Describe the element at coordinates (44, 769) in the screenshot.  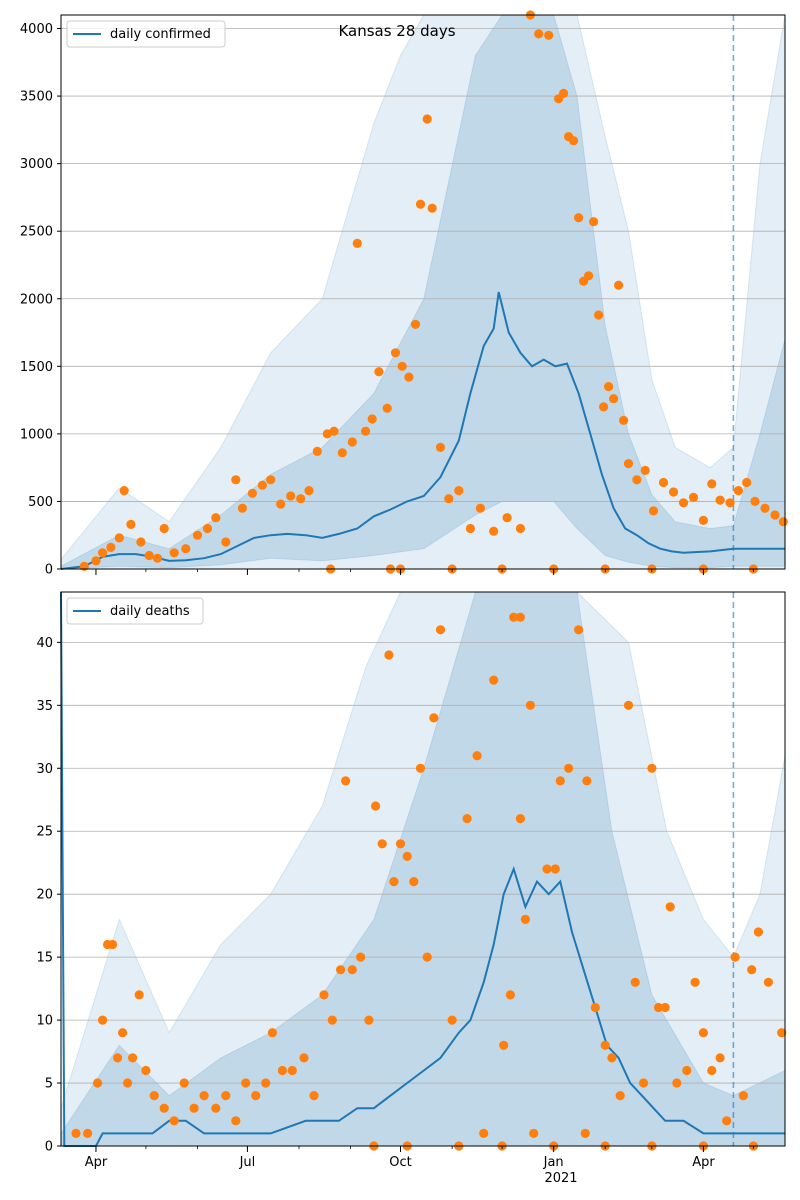
I see `y-tick-label: 30` at that location.